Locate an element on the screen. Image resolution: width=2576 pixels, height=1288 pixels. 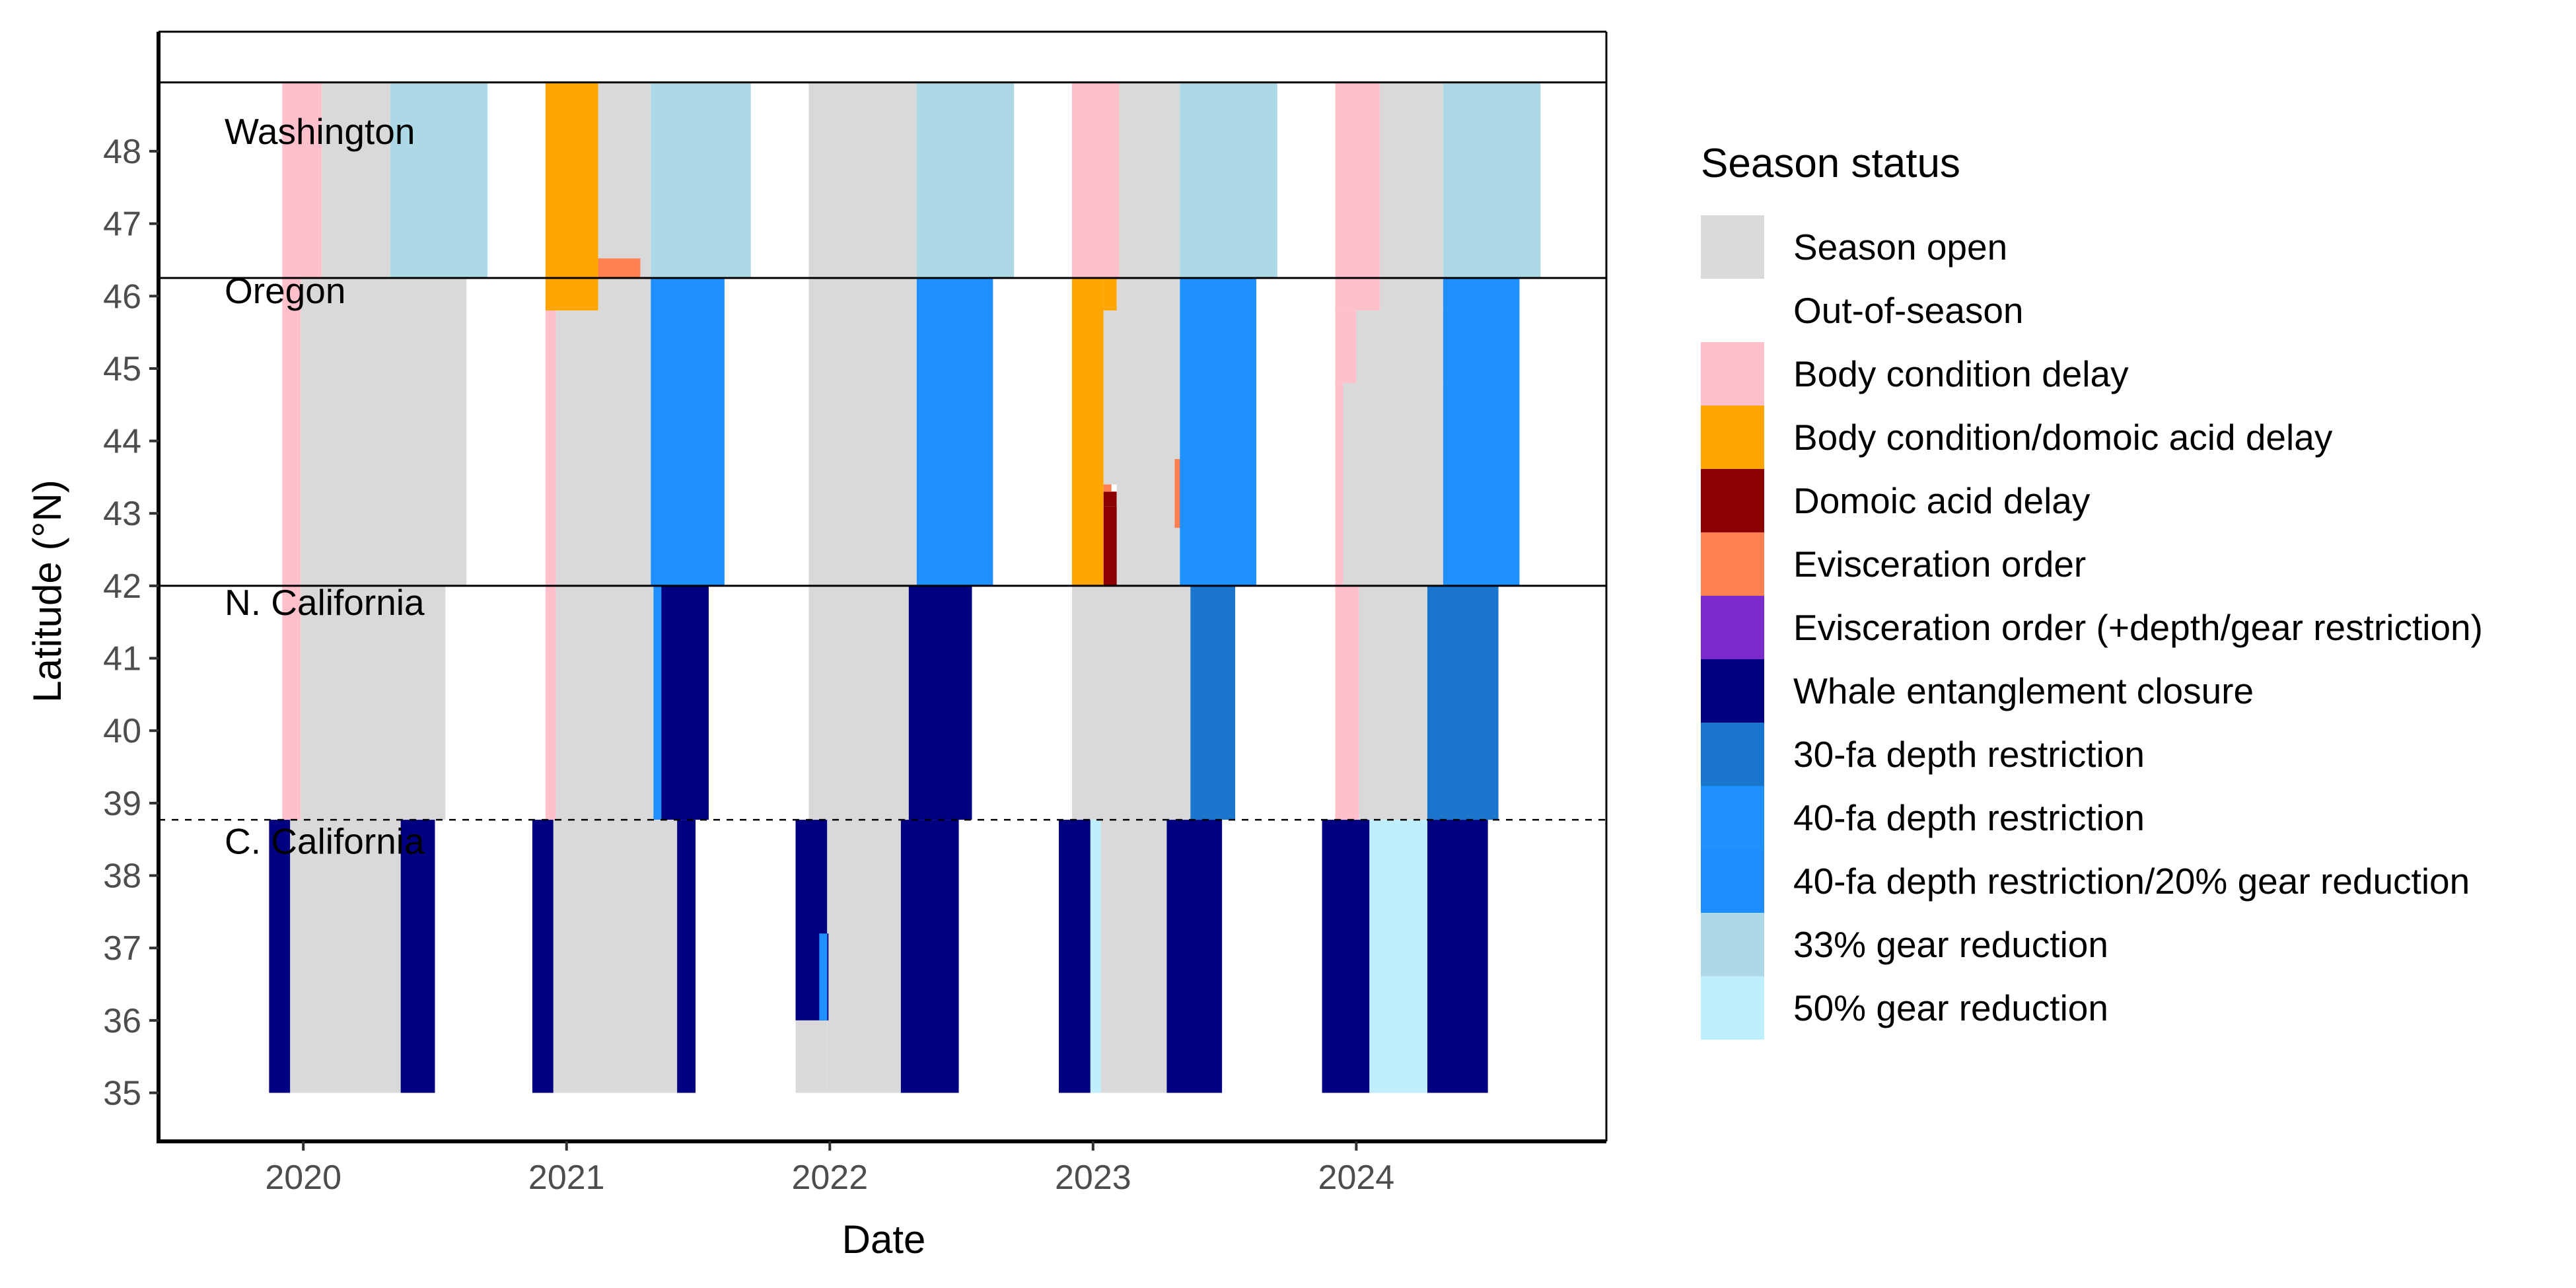
y-tick-label: 43 is located at coordinates (122, 514).